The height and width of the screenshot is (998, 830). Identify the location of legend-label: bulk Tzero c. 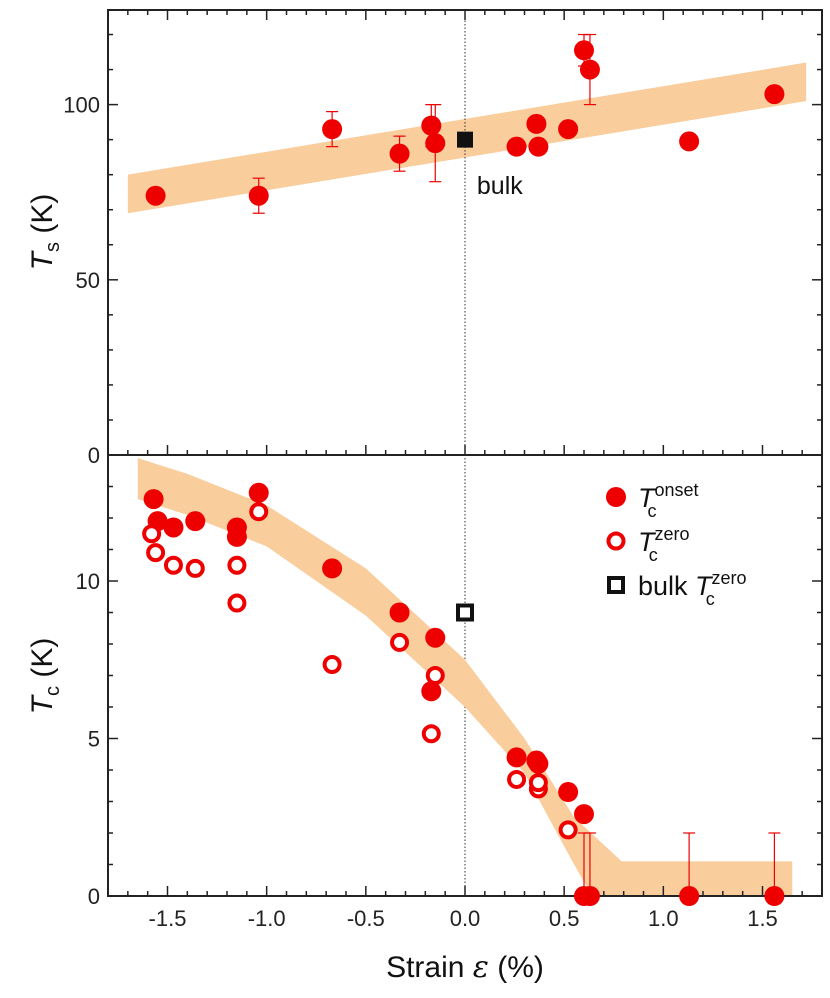
(692, 588).